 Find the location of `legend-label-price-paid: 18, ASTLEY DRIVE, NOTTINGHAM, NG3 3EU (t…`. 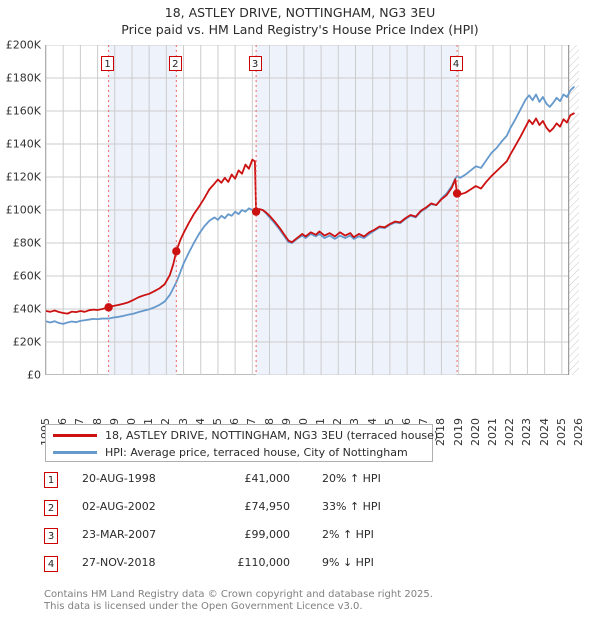

legend-label-price-paid: 18, ASTLEY DRIVE, NOTTINGHAM, NG3 3EU (t… is located at coordinates (272, 435).